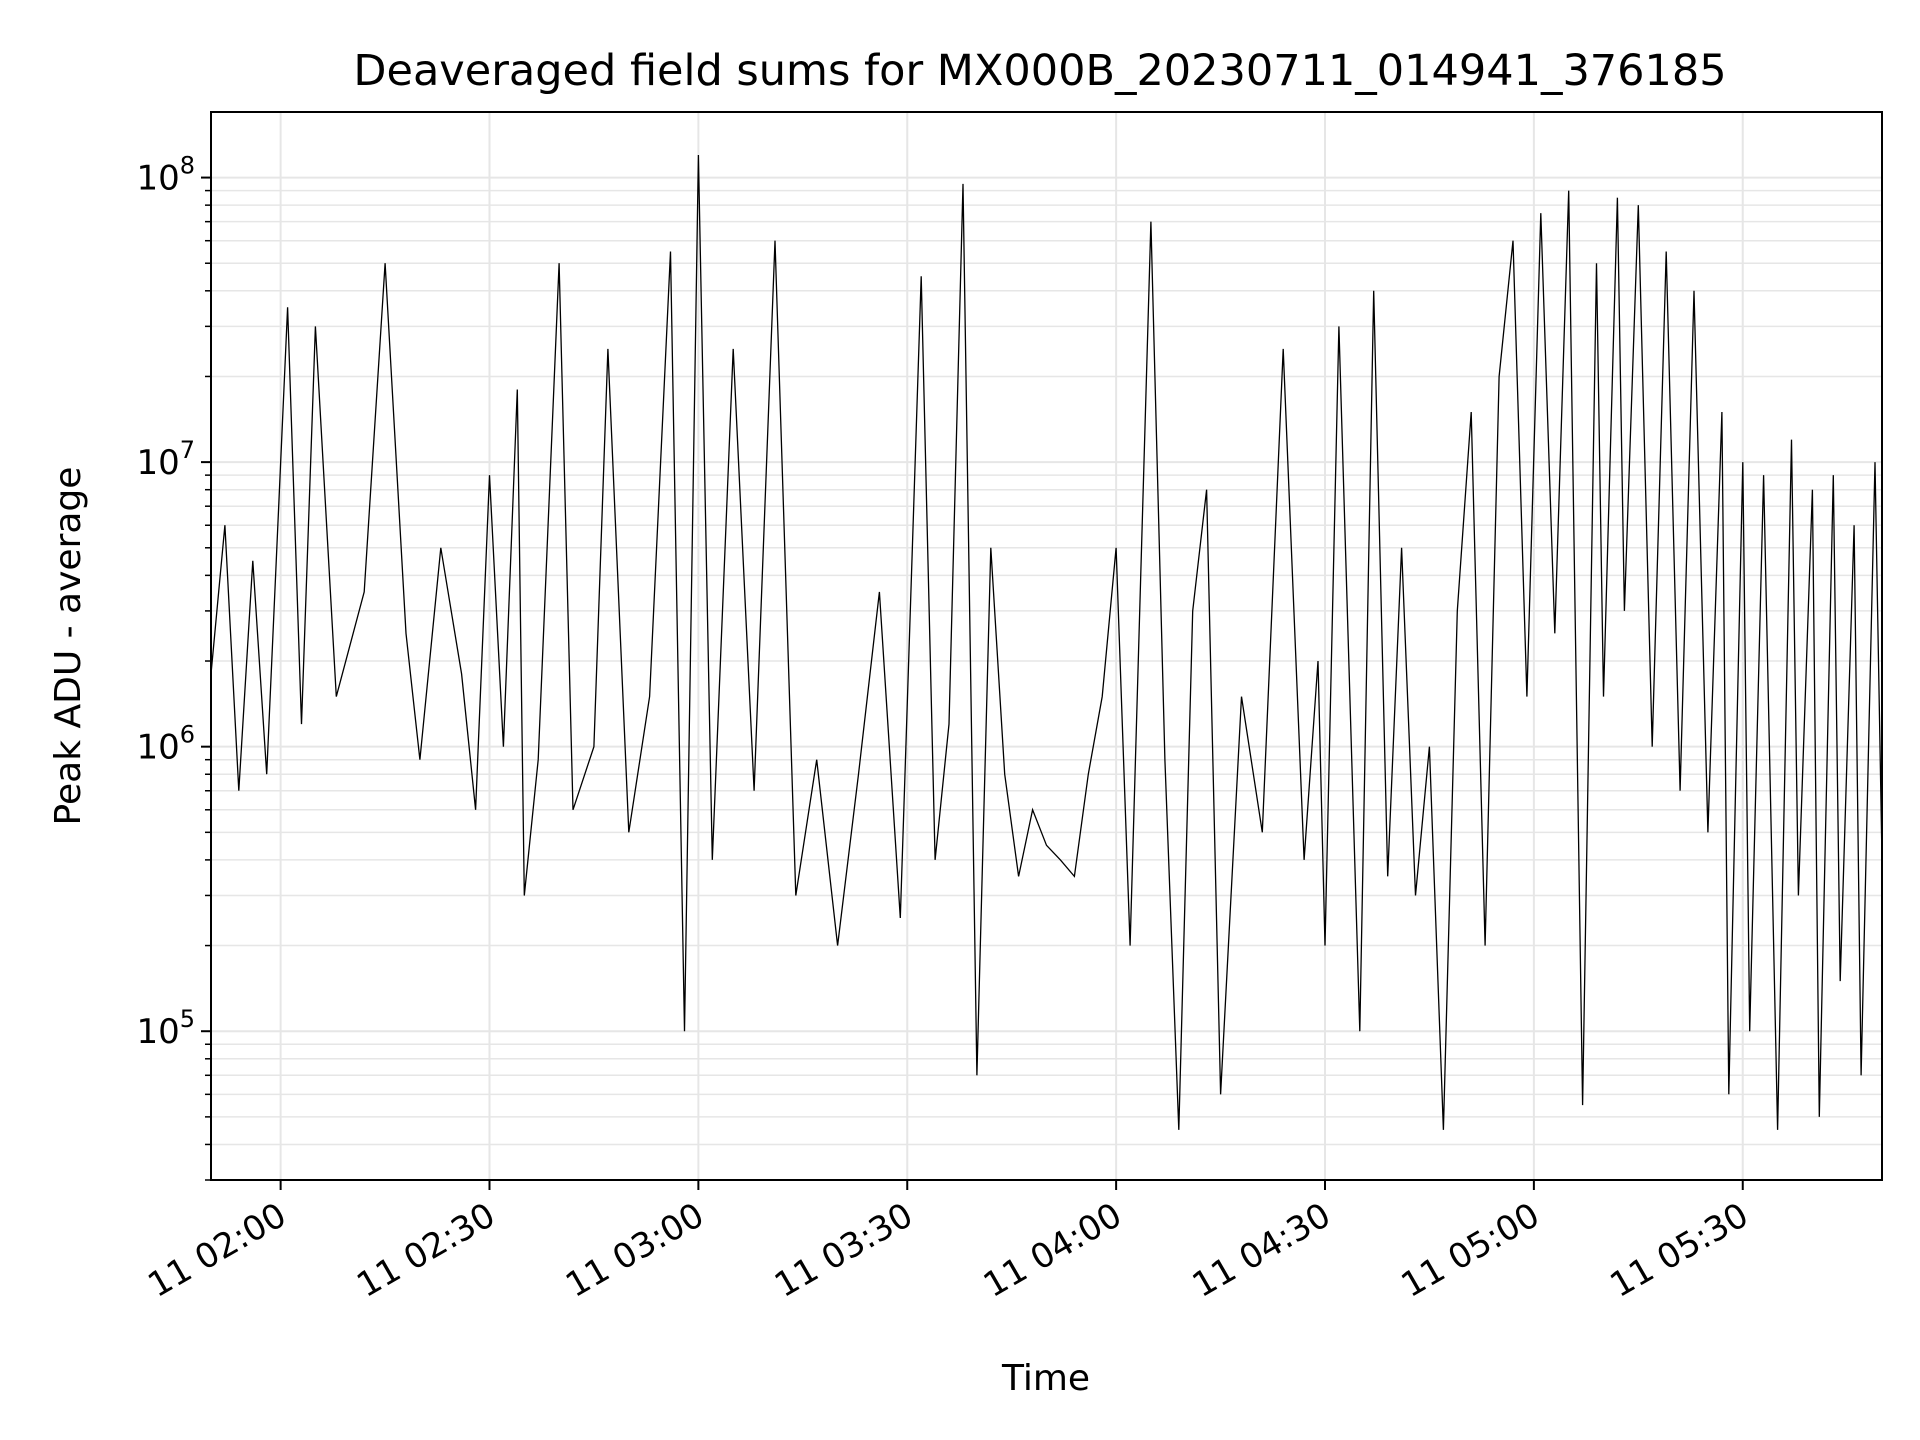  Describe the element at coordinates (426, 1250) in the screenshot. I see `x-tick-label: 11 02:30` at that location.